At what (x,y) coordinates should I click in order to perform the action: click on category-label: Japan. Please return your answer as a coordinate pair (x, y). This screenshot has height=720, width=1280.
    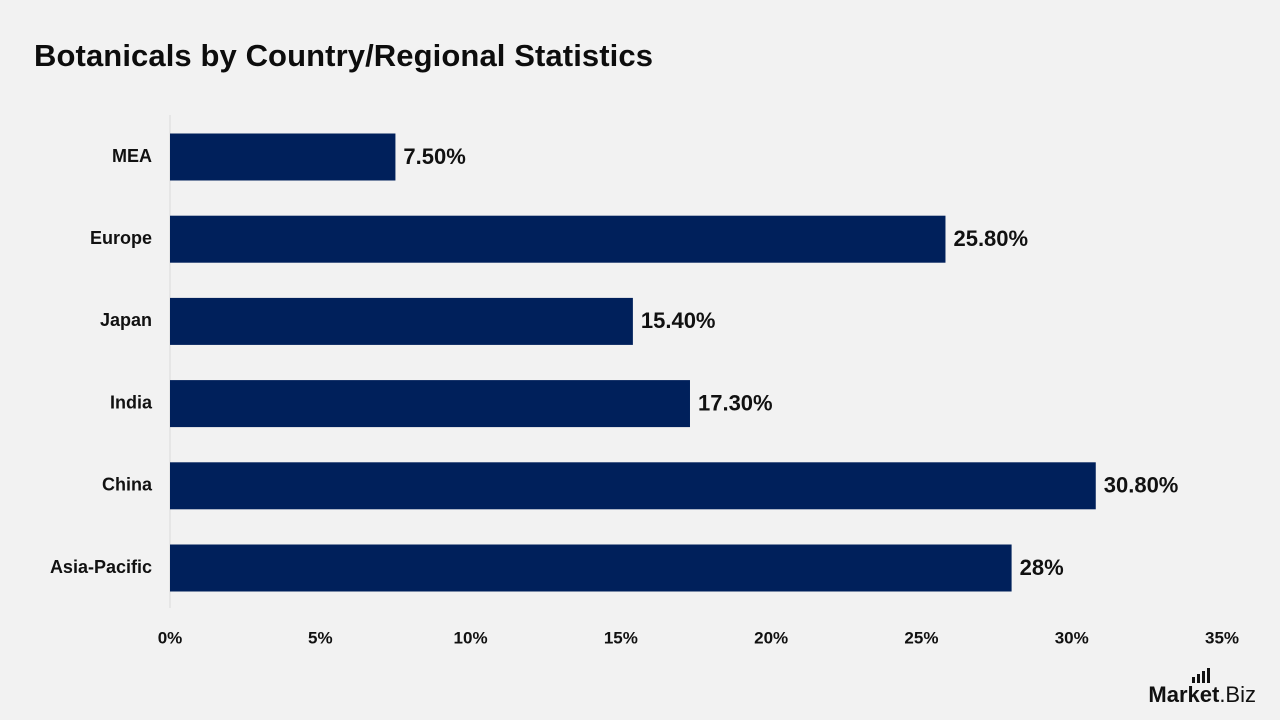
    Looking at the image, I should click on (126, 320).